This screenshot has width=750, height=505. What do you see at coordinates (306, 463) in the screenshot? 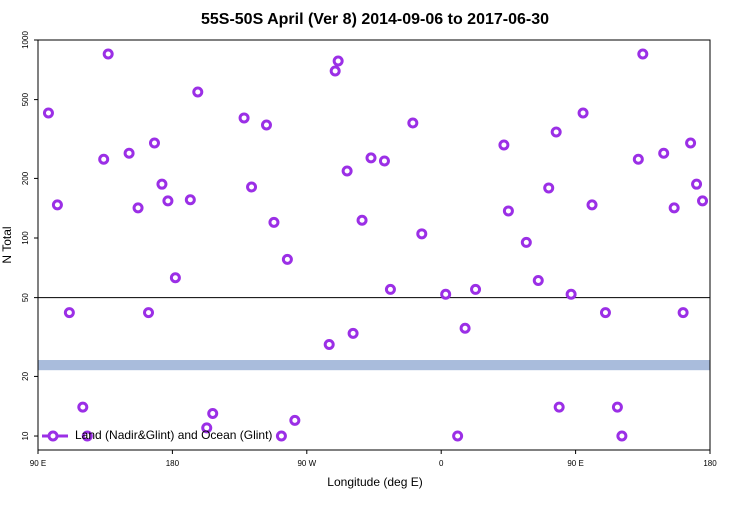
I see `x-tick-label: 90 W` at bounding box center [306, 463].